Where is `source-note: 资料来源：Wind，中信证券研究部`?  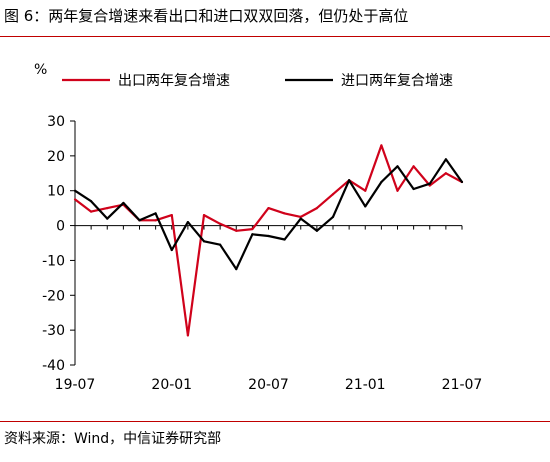 source-note: 资料来源：Wind，中信证券研究部 is located at coordinates (113, 439).